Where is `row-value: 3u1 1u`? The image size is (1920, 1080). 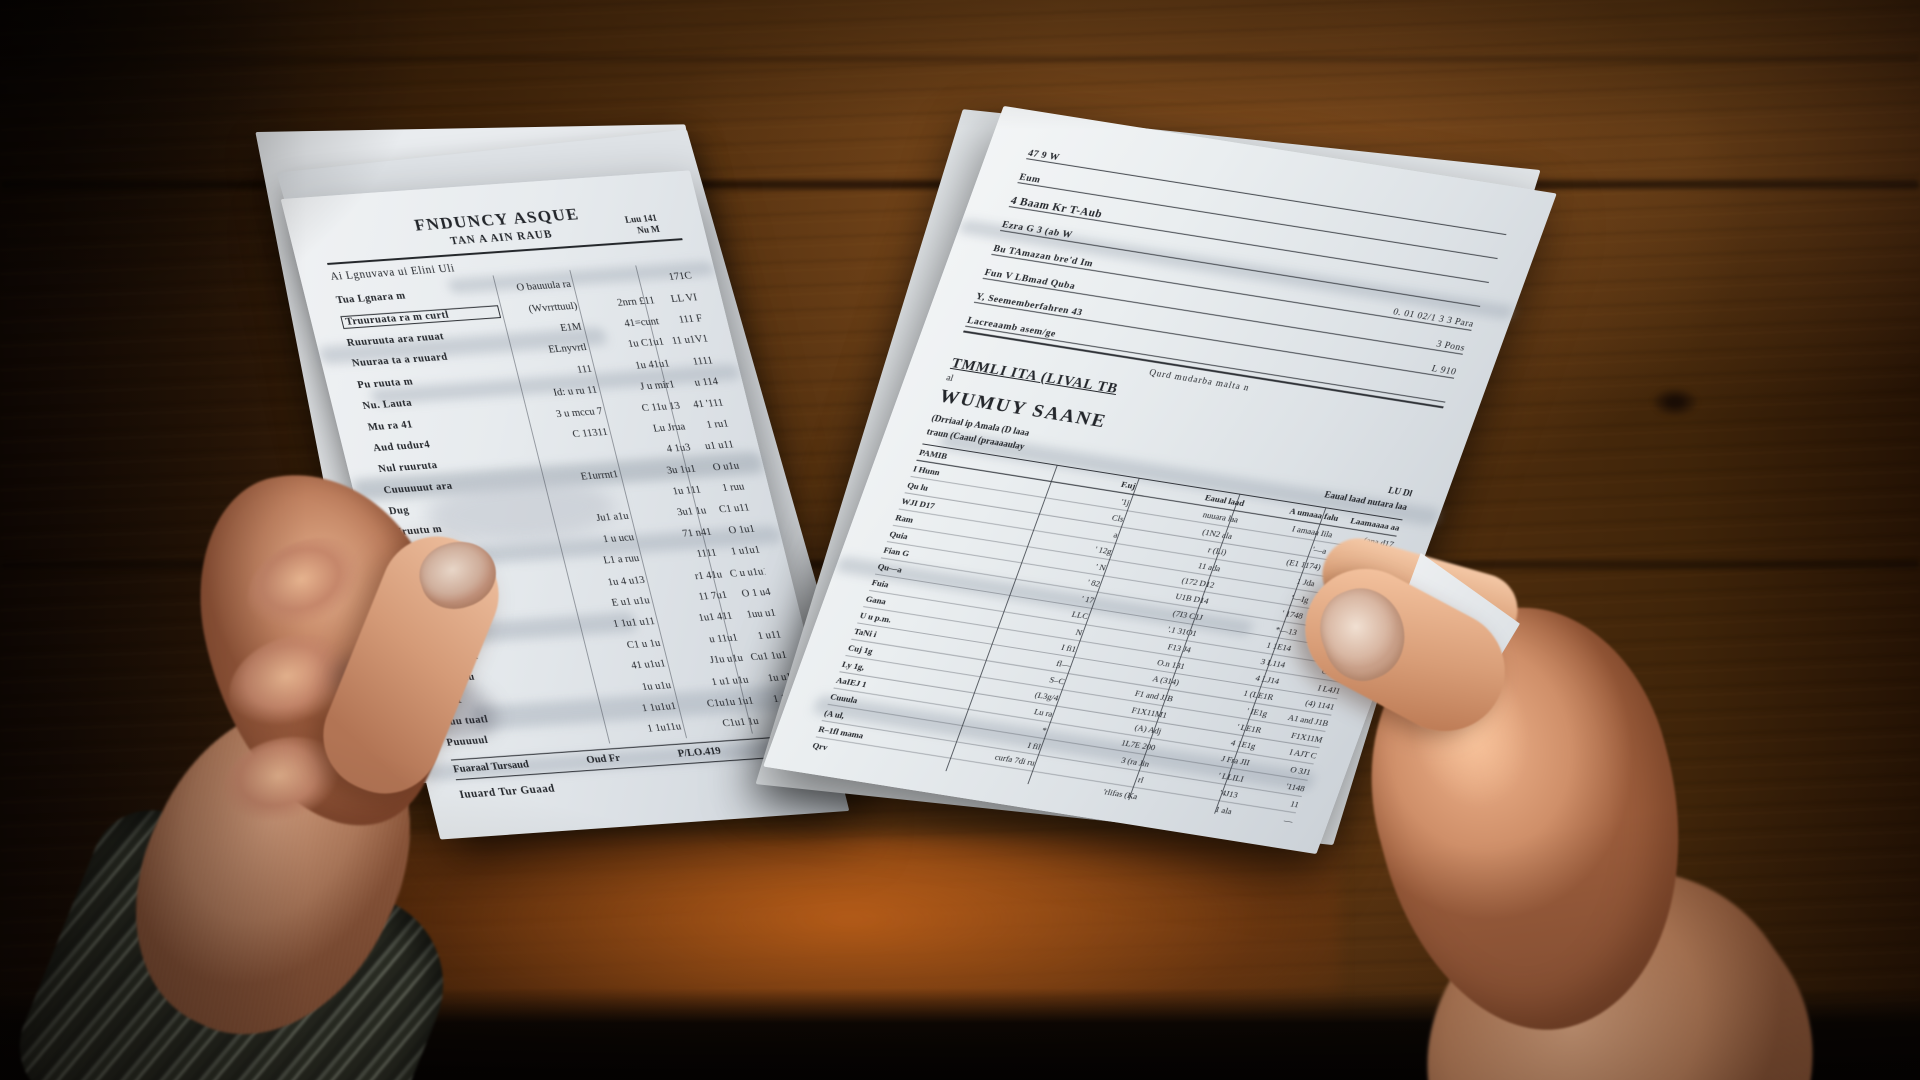
row-value: 3u1 1u is located at coordinates (691, 512).